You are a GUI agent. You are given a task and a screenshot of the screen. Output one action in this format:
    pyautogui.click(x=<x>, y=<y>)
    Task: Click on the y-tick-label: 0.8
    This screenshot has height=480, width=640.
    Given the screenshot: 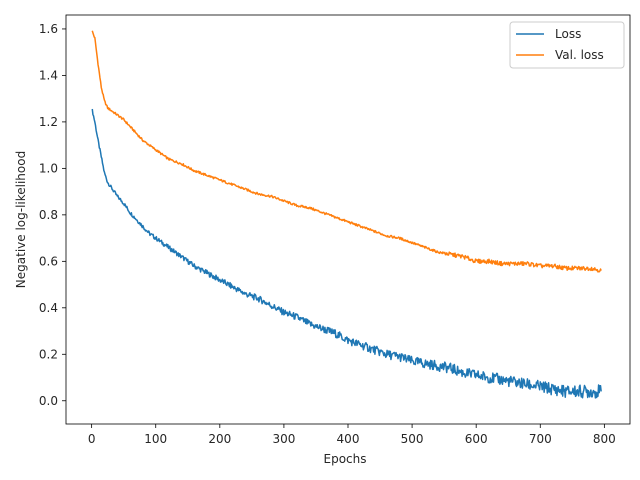 What is the action you would take?
    pyautogui.click(x=48, y=215)
    